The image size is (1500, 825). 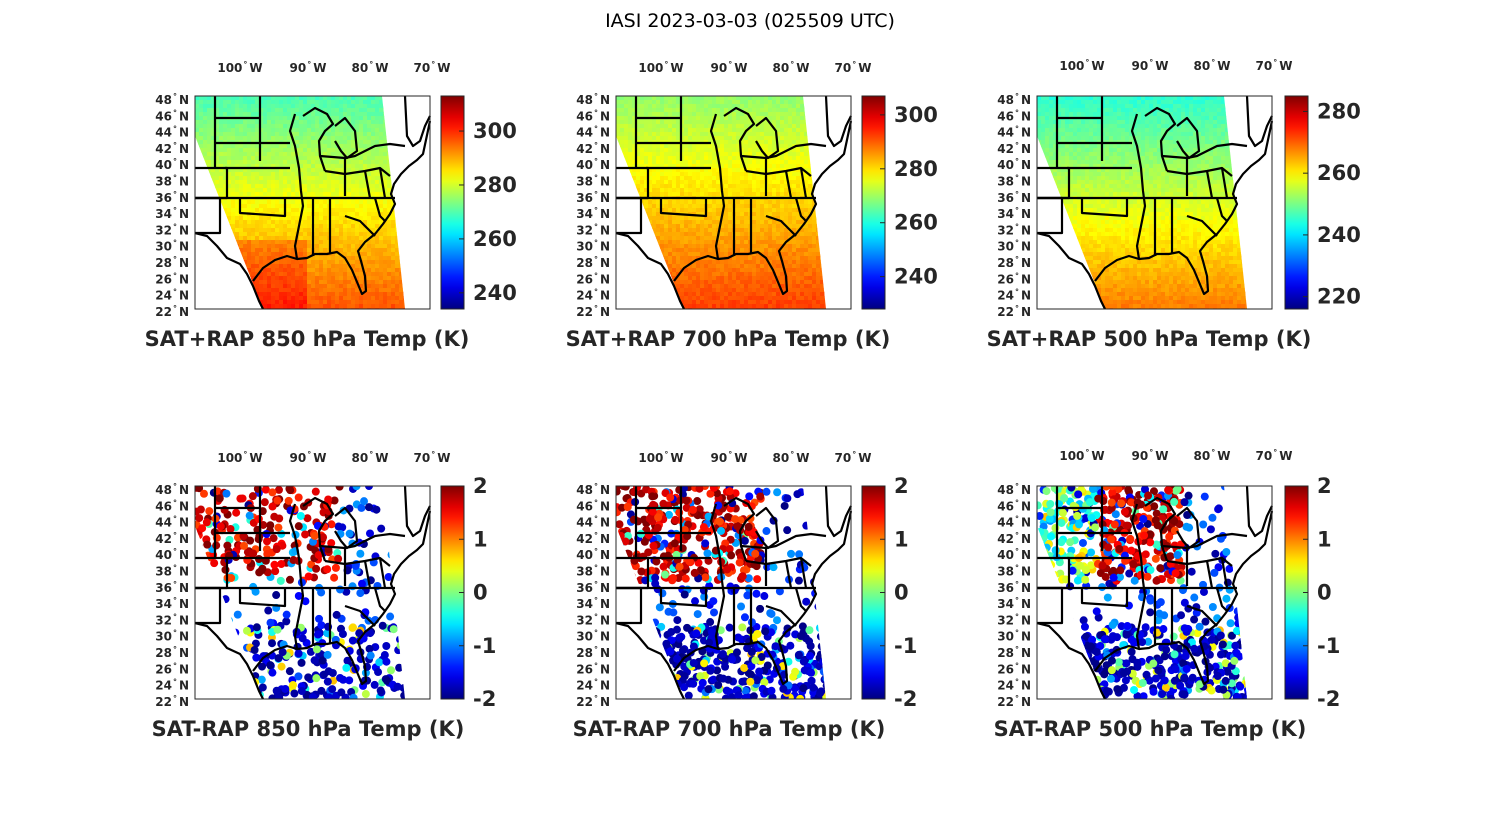 I want to click on tick-value: 28, so click(x=163, y=263).